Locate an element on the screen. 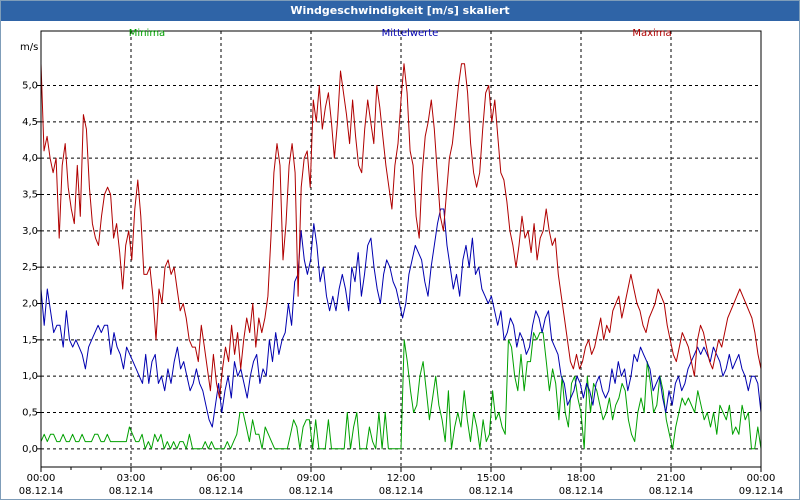  y-tick-label: 2,0 is located at coordinates (30, 304).